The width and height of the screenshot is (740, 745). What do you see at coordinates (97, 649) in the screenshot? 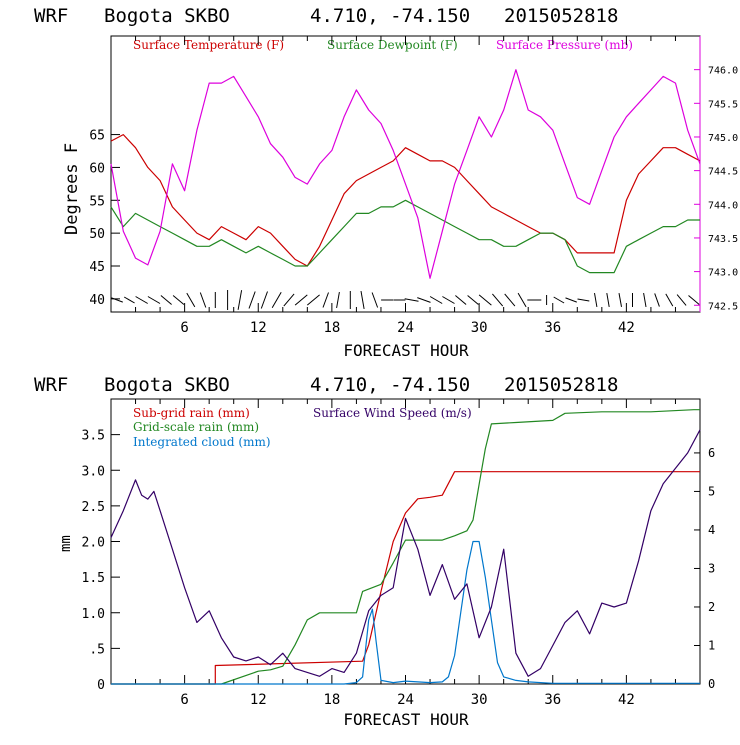
I see `left-tick-label: .5` at bounding box center [97, 649].